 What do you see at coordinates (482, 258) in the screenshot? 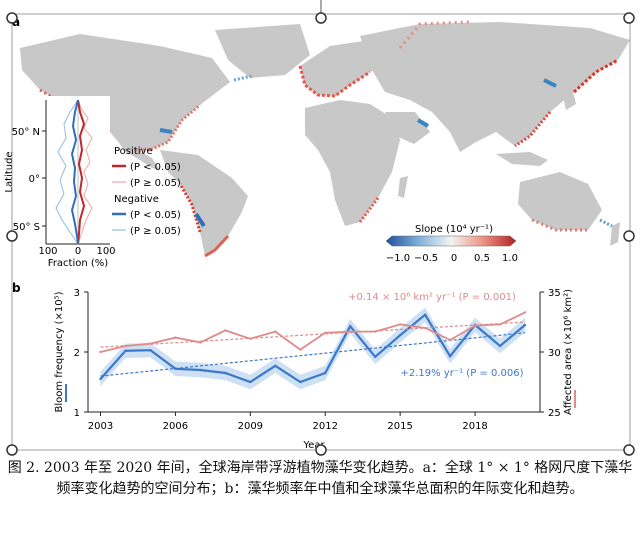
I see `colorbar-tick: 0.5` at bounding box center [482, 258].